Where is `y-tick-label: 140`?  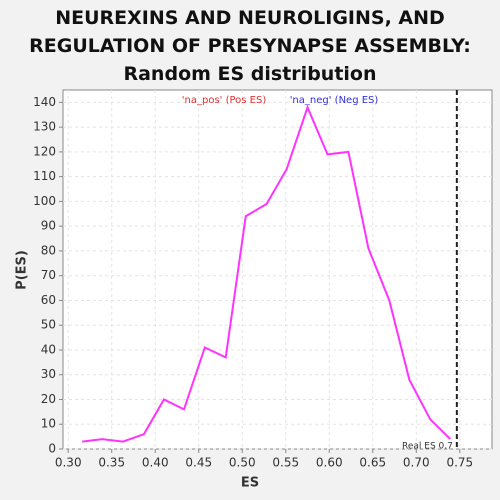
y-tick-label: 140 is located at coordinates (44, 102).